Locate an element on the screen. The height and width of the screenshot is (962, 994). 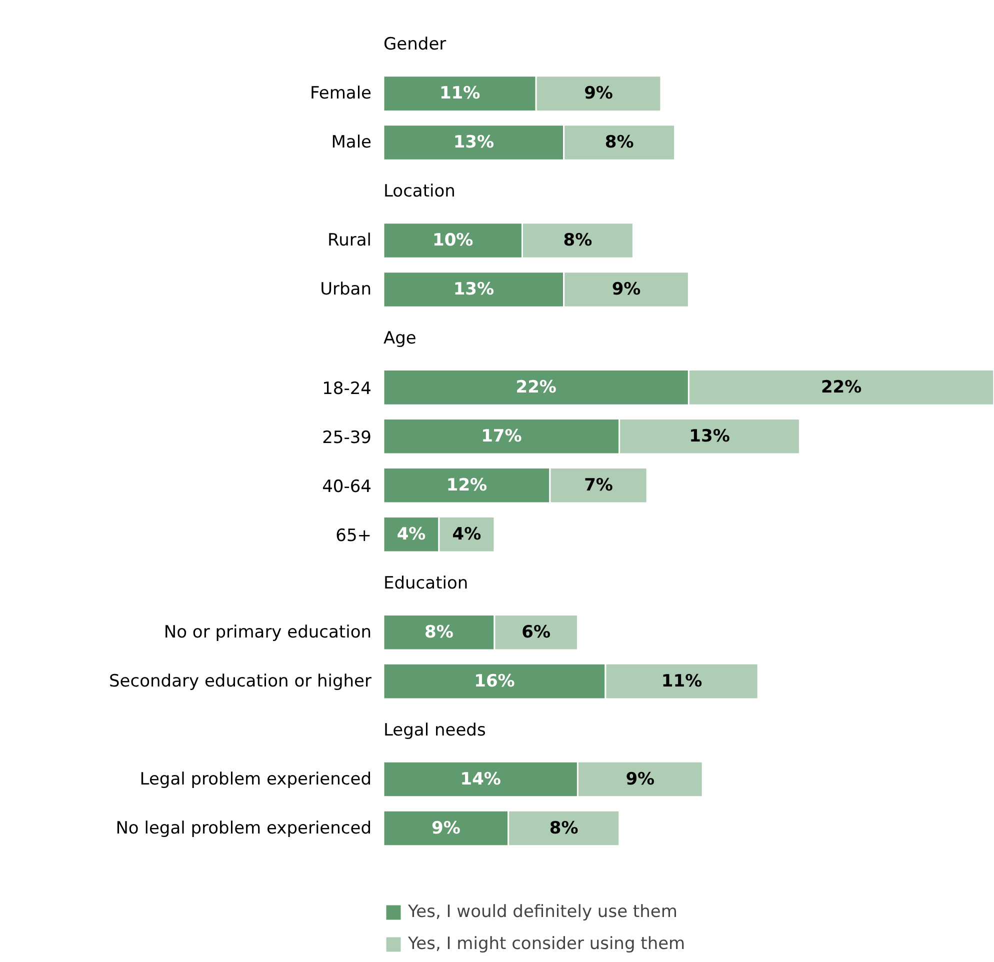
y-tick-label: Legal problem experienced is located at coordinates (256, 779).